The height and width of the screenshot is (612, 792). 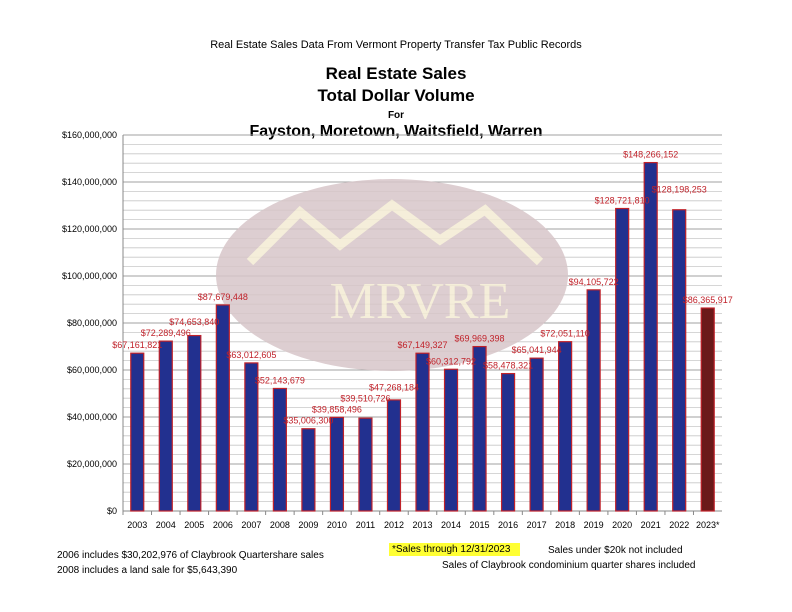 What do you see at coordinates (536, 434) in the screenshot?
I see `bar-2017` at bounding box center [536, 434].